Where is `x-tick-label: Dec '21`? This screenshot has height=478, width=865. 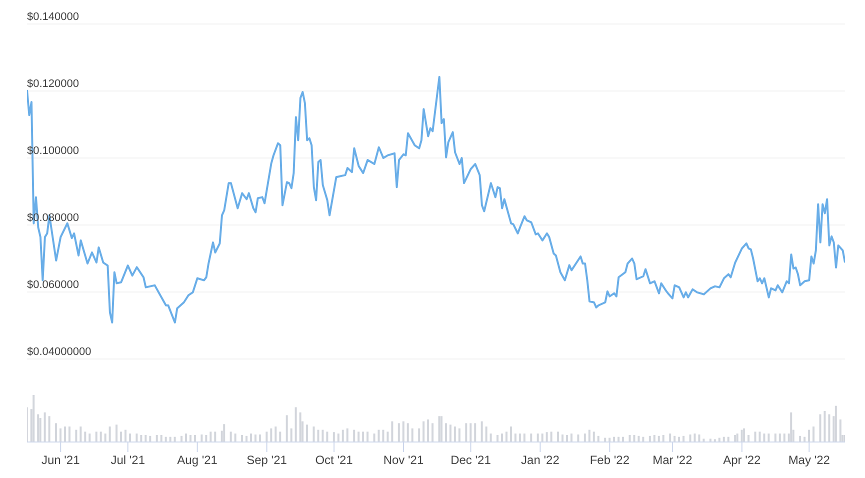
x-tick-label: Dec '21 is located at coordinates (471, 460).